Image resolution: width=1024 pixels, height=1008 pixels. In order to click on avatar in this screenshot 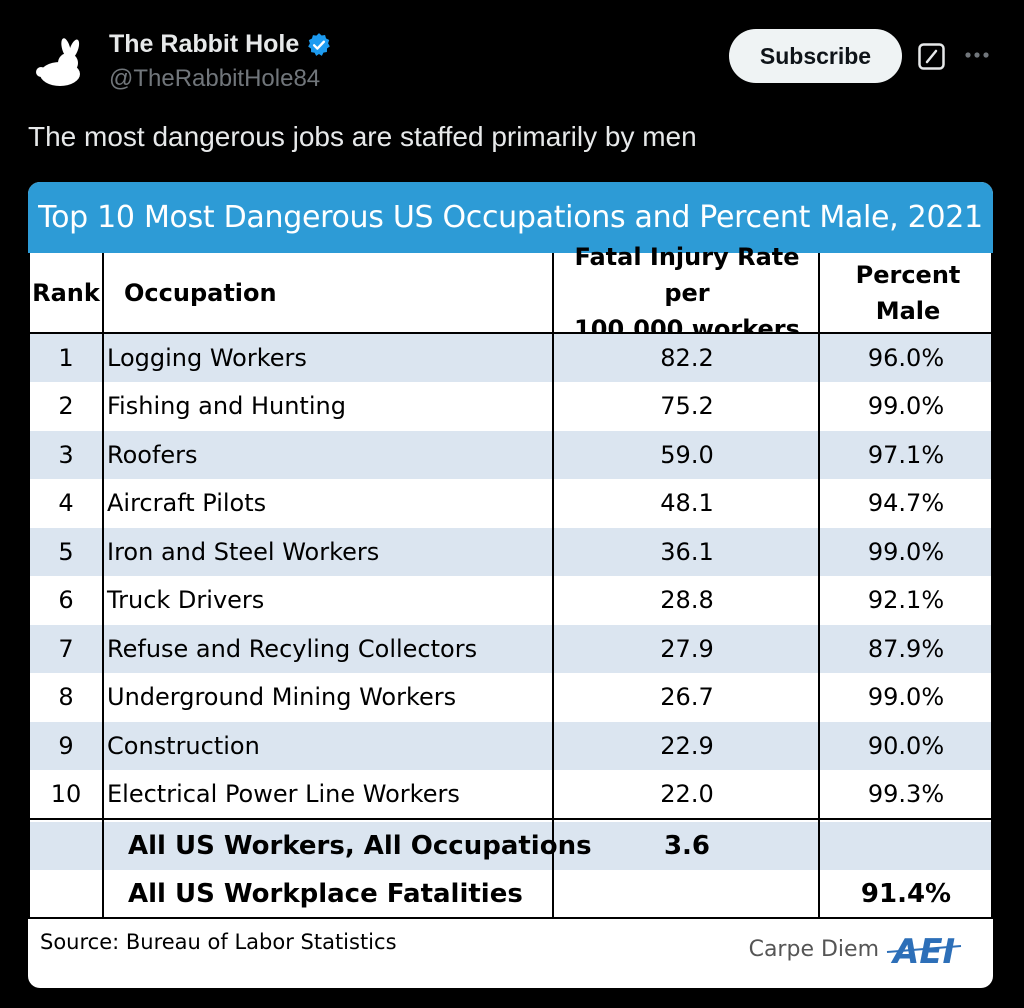, I will do `click(62, 62)`.